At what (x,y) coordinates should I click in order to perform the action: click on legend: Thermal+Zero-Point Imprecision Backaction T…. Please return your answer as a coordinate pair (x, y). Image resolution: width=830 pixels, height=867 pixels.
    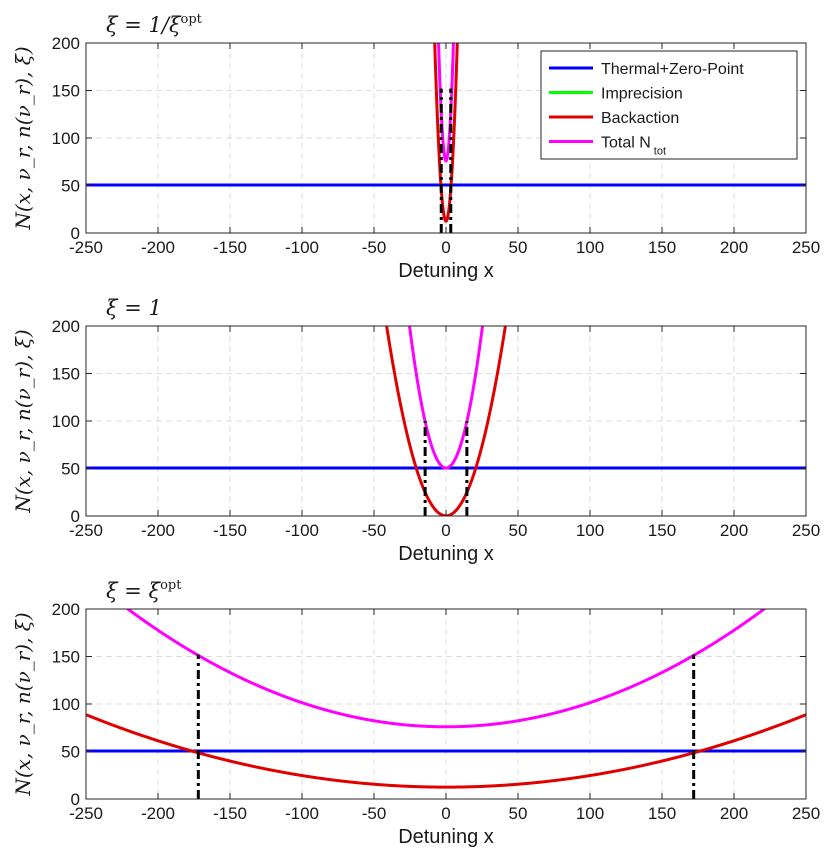
    Looking at the image, I should click on (669, 105).